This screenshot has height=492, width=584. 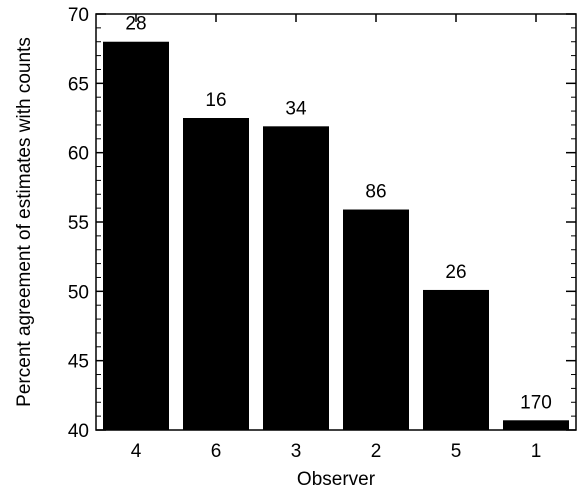 What do you see at coordinates (376, 451) in the screenshot?
I see `x-tick-label: 2` at bounding box center [376, 451].